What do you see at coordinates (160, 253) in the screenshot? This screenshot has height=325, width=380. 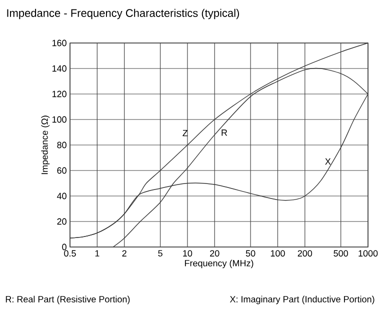 I see `x-tick-label: 5` at bounding box center [160, 253].